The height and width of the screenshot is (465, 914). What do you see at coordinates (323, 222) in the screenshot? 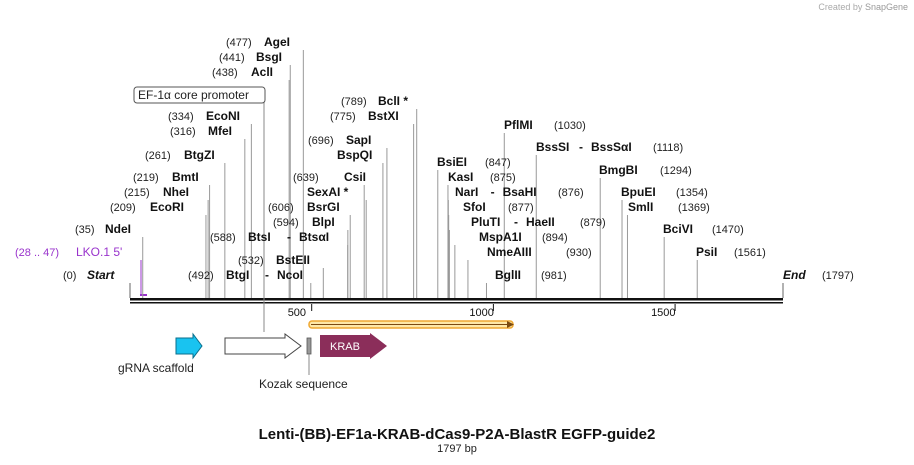
I see `site-name: BlpI` at bounding box center [323, 222].